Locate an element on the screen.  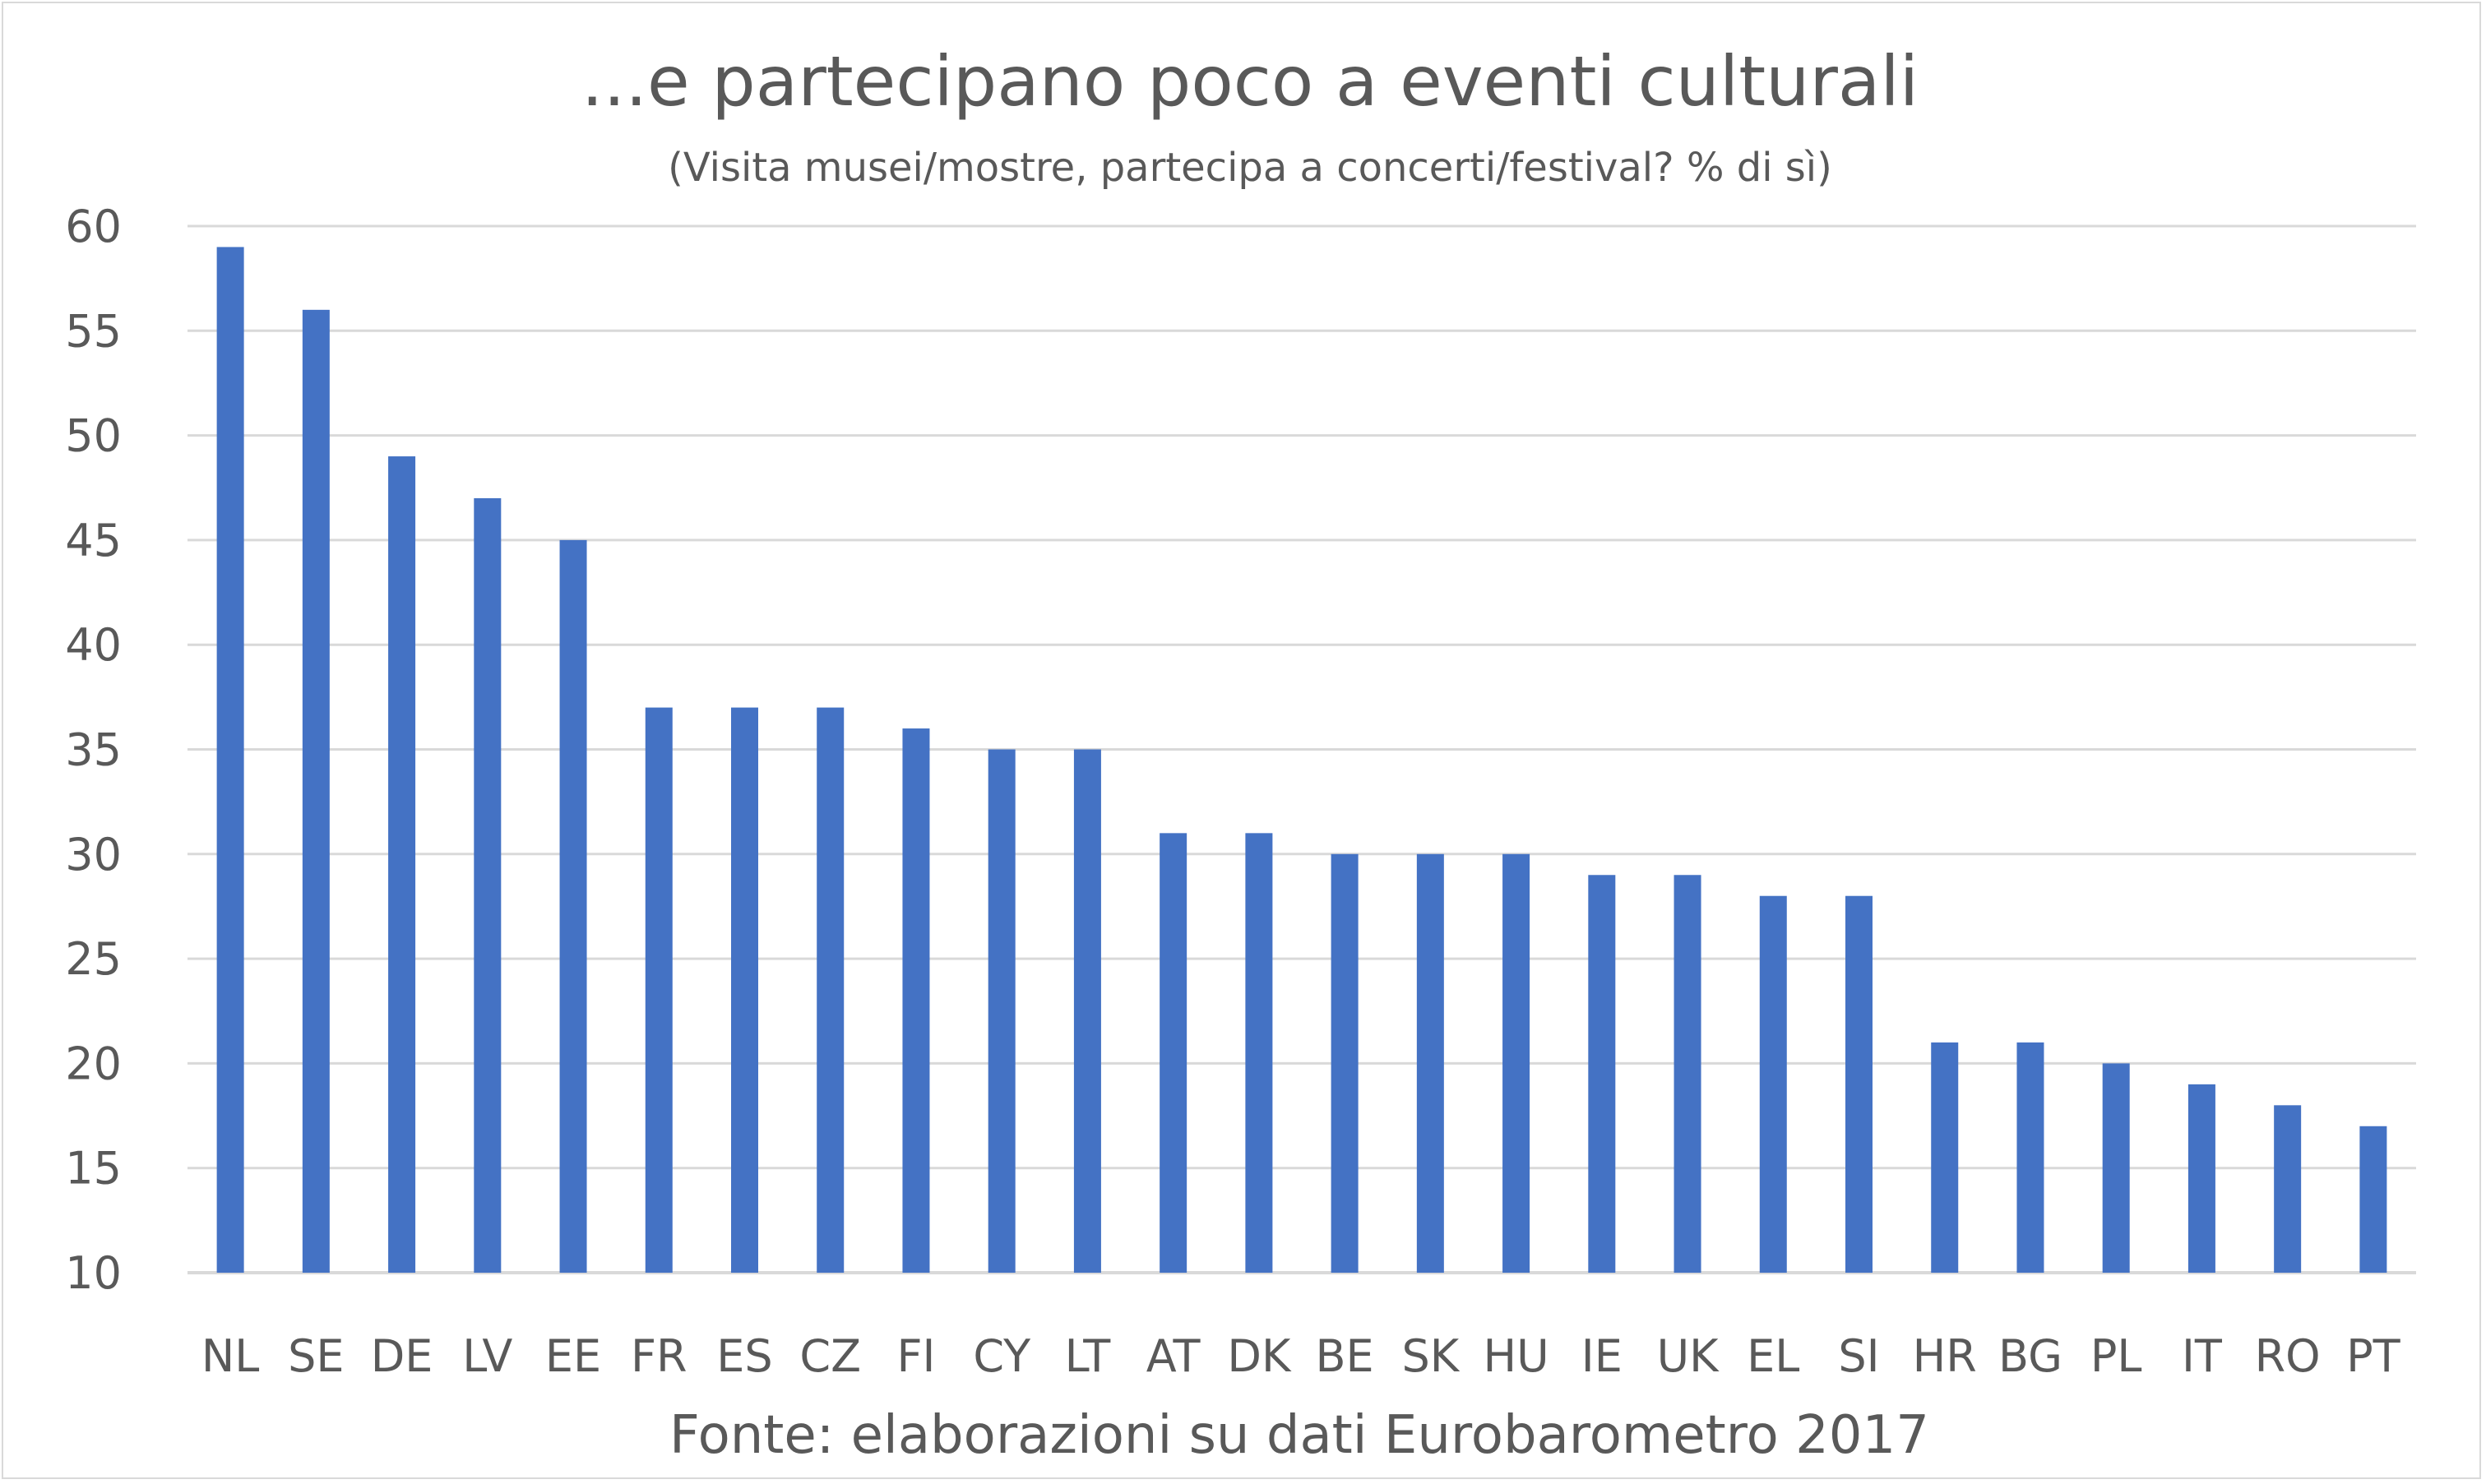
x-tick-label: PL is located at coordinates (2116, 1356).